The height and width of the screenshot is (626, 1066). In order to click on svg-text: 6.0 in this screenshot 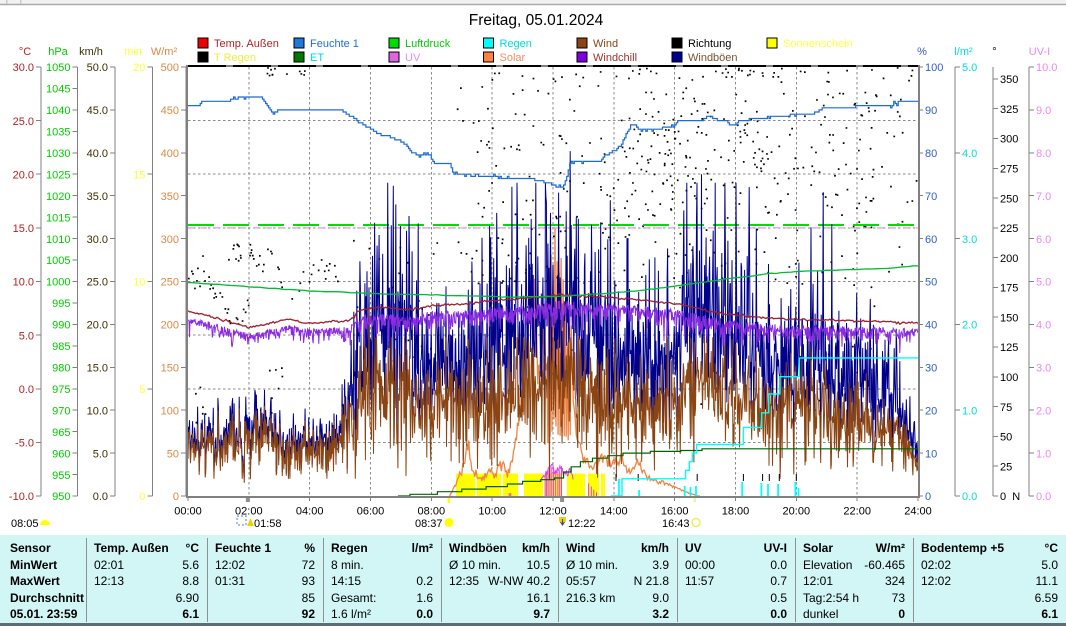, I will do `click(1043, 240)`.